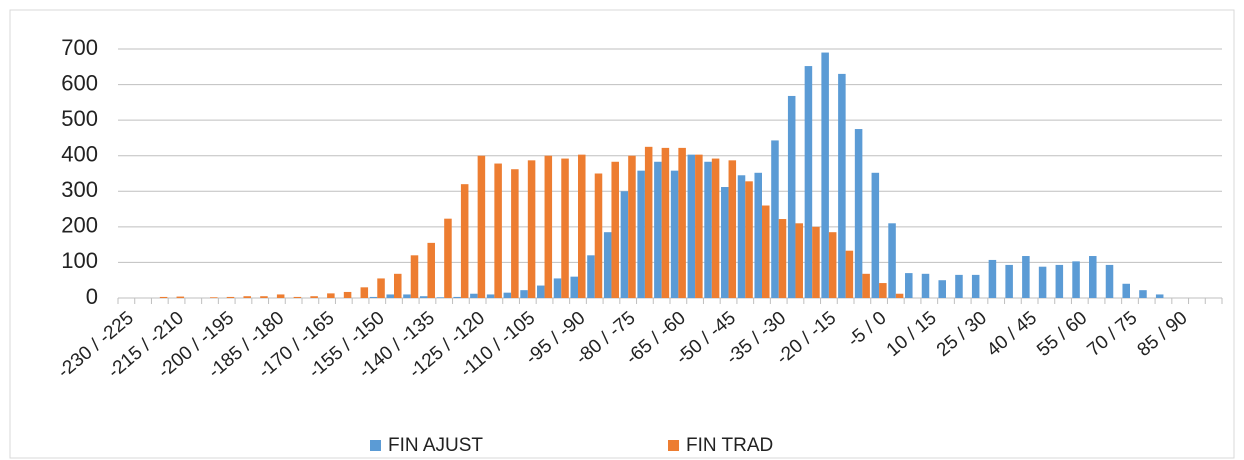 The image size is (1244, 460). Describe the element at coordinates (435, 445) in the screenshot. I see `legend-label: FIN AJUST` at that location.